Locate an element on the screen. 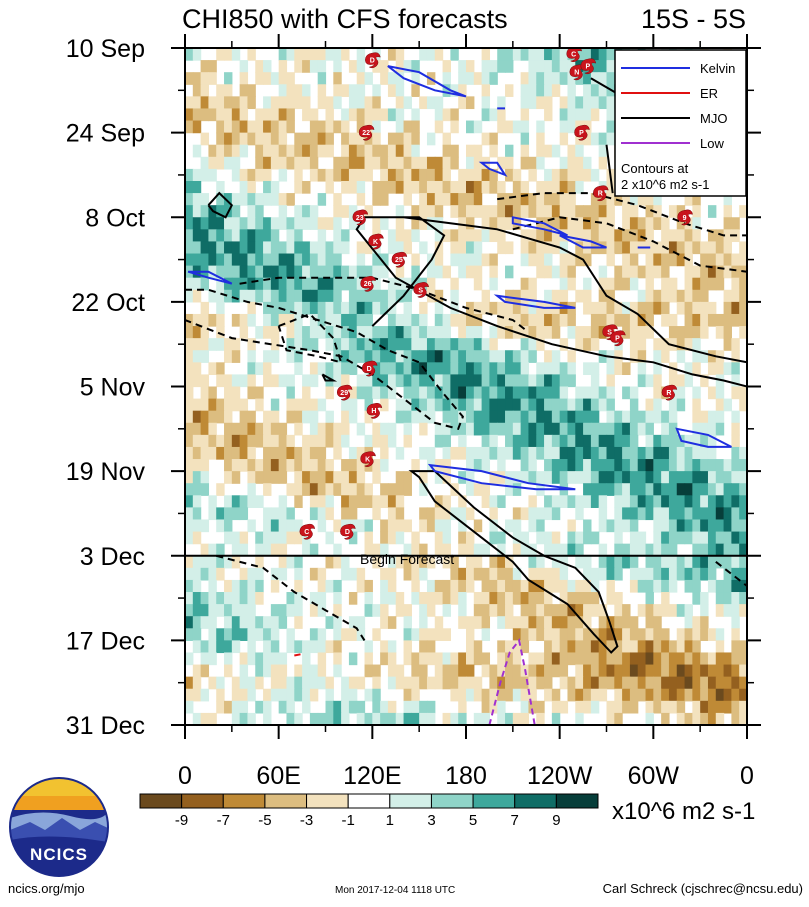 This screenshot has width=809, height=907. y-tick-label: 3 Dec is located at coordinates (112, 557).